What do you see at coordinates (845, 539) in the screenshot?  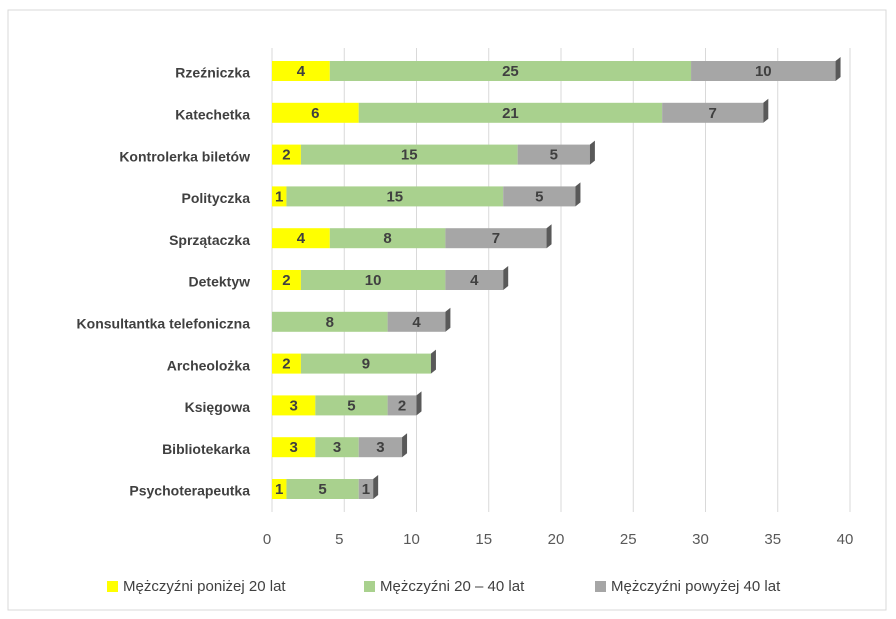 I see `x-tick-label: 40` at bounding box center [845, 539].